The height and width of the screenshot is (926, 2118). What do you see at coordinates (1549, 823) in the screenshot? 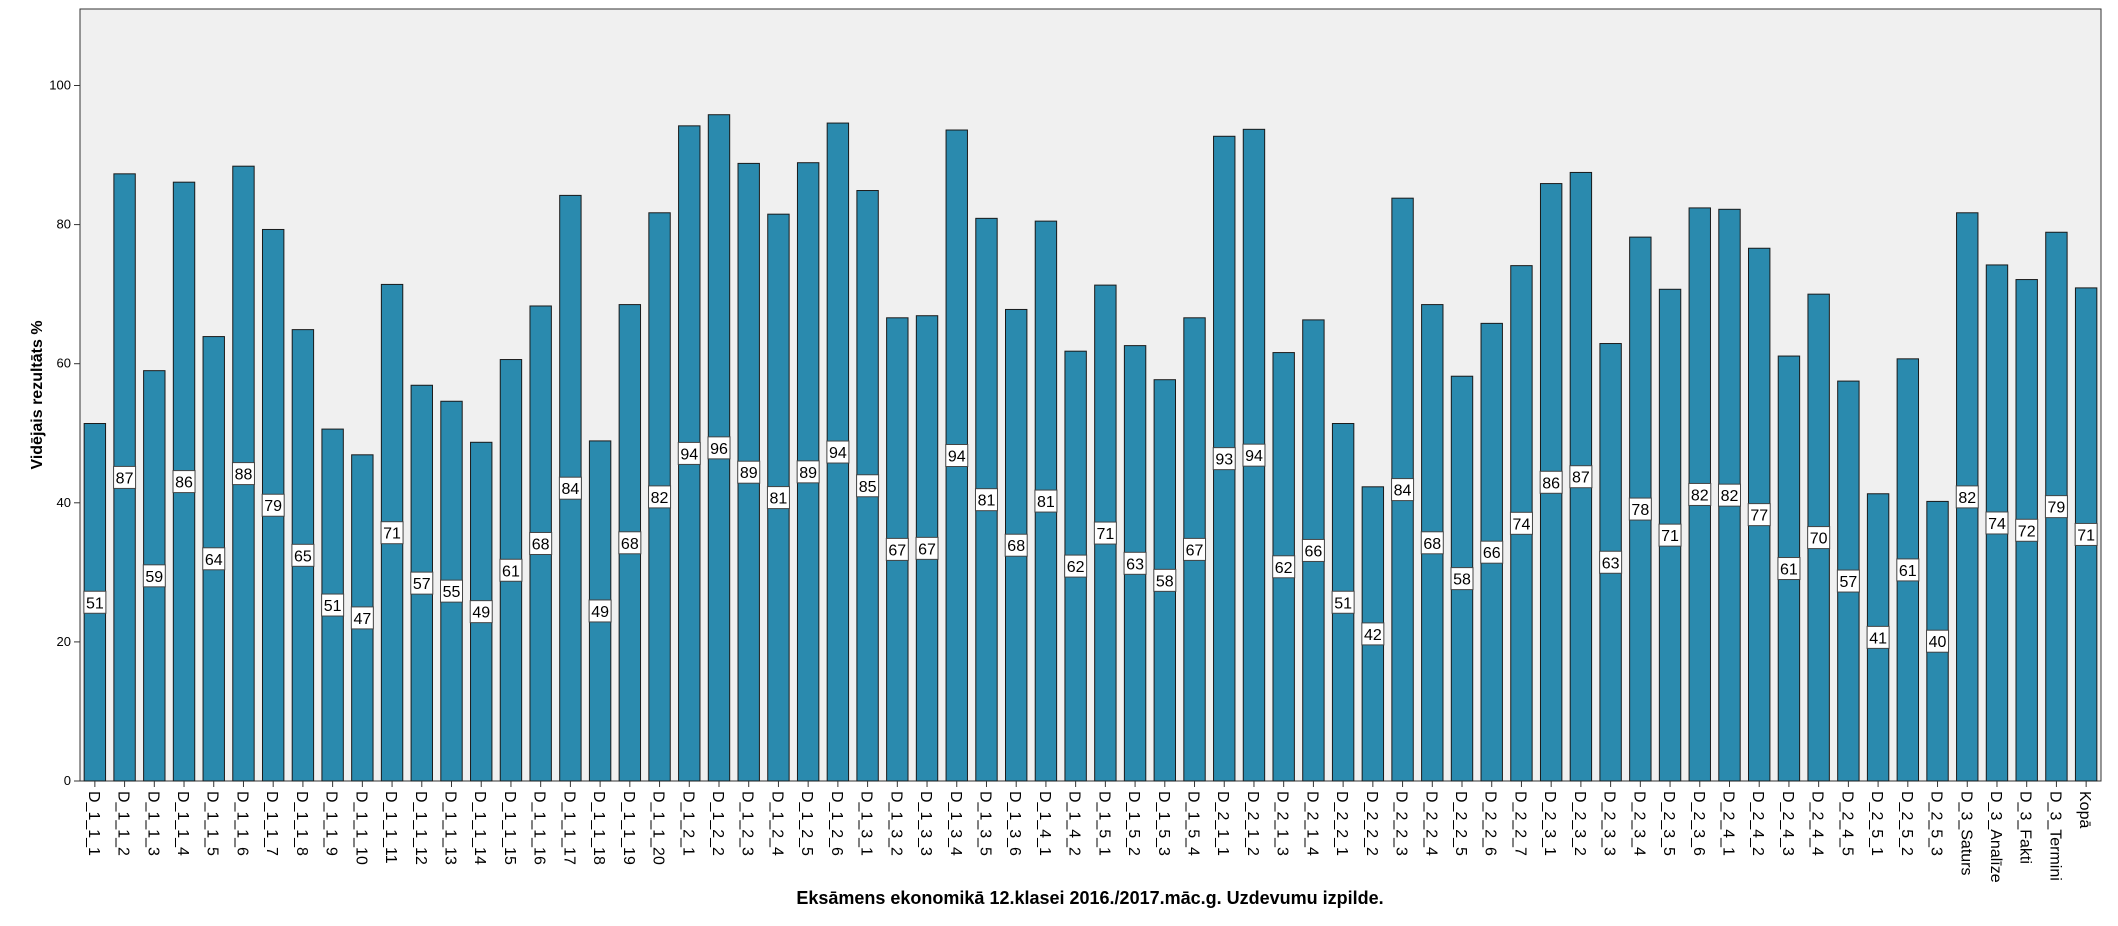
I see `x-tick-label: D_2_3_1` at bounding box center [1549, 823].